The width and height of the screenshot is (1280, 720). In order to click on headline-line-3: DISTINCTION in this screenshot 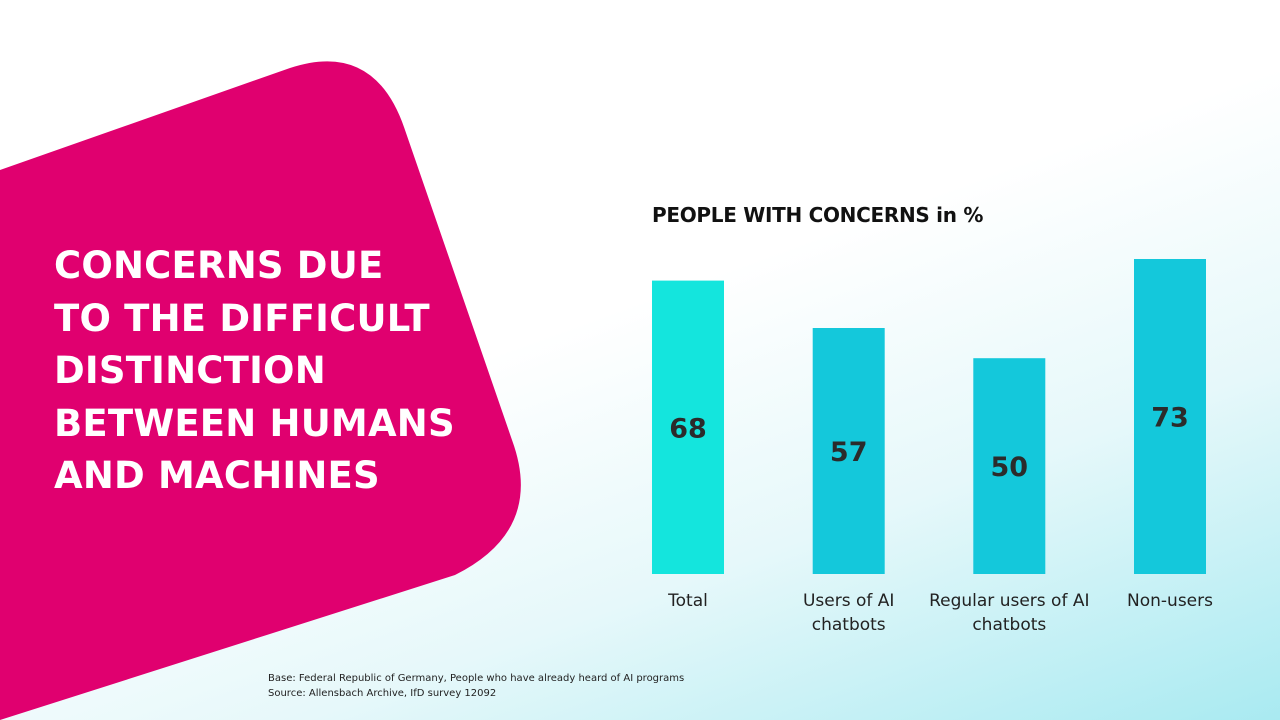, I will do `click(190, 370)`.